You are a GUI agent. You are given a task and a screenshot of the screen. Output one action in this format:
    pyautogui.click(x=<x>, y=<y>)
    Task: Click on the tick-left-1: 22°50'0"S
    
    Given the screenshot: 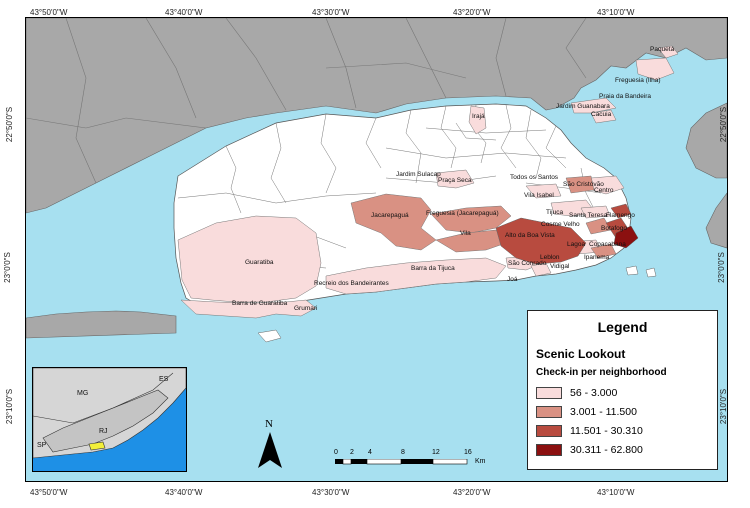 What is the action you would take?
    pyautogui.click(x=10, y=124)
    